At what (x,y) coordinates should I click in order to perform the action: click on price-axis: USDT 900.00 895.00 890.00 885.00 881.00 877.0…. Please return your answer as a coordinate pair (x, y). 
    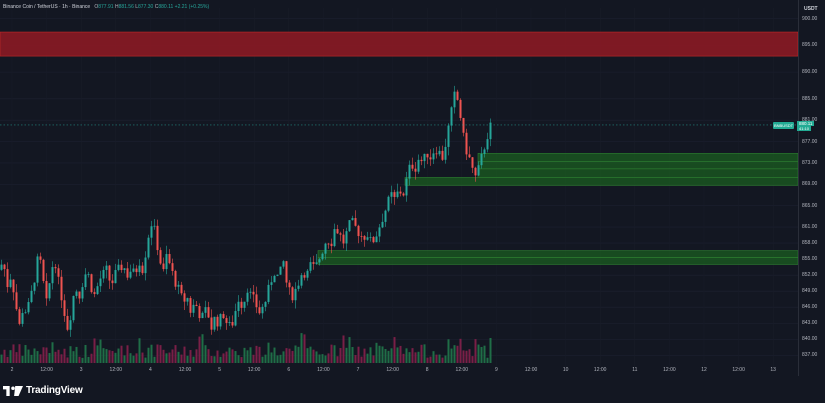
    Looking at the image, I should click on (811, 188).